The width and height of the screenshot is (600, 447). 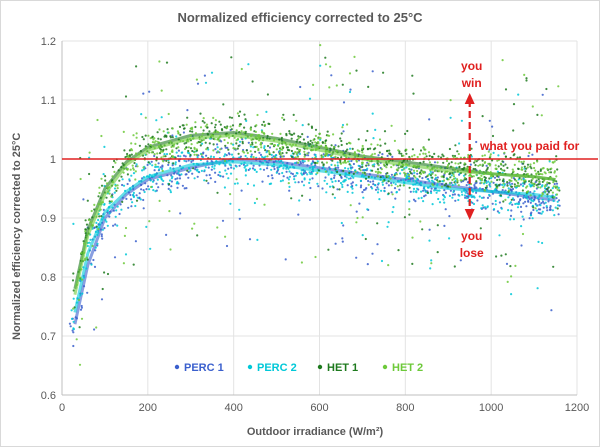 What do you see at coordinates (405, 408) in the screenshot?
I see `x-tick-label: 800` at bounding box center [405, 408].